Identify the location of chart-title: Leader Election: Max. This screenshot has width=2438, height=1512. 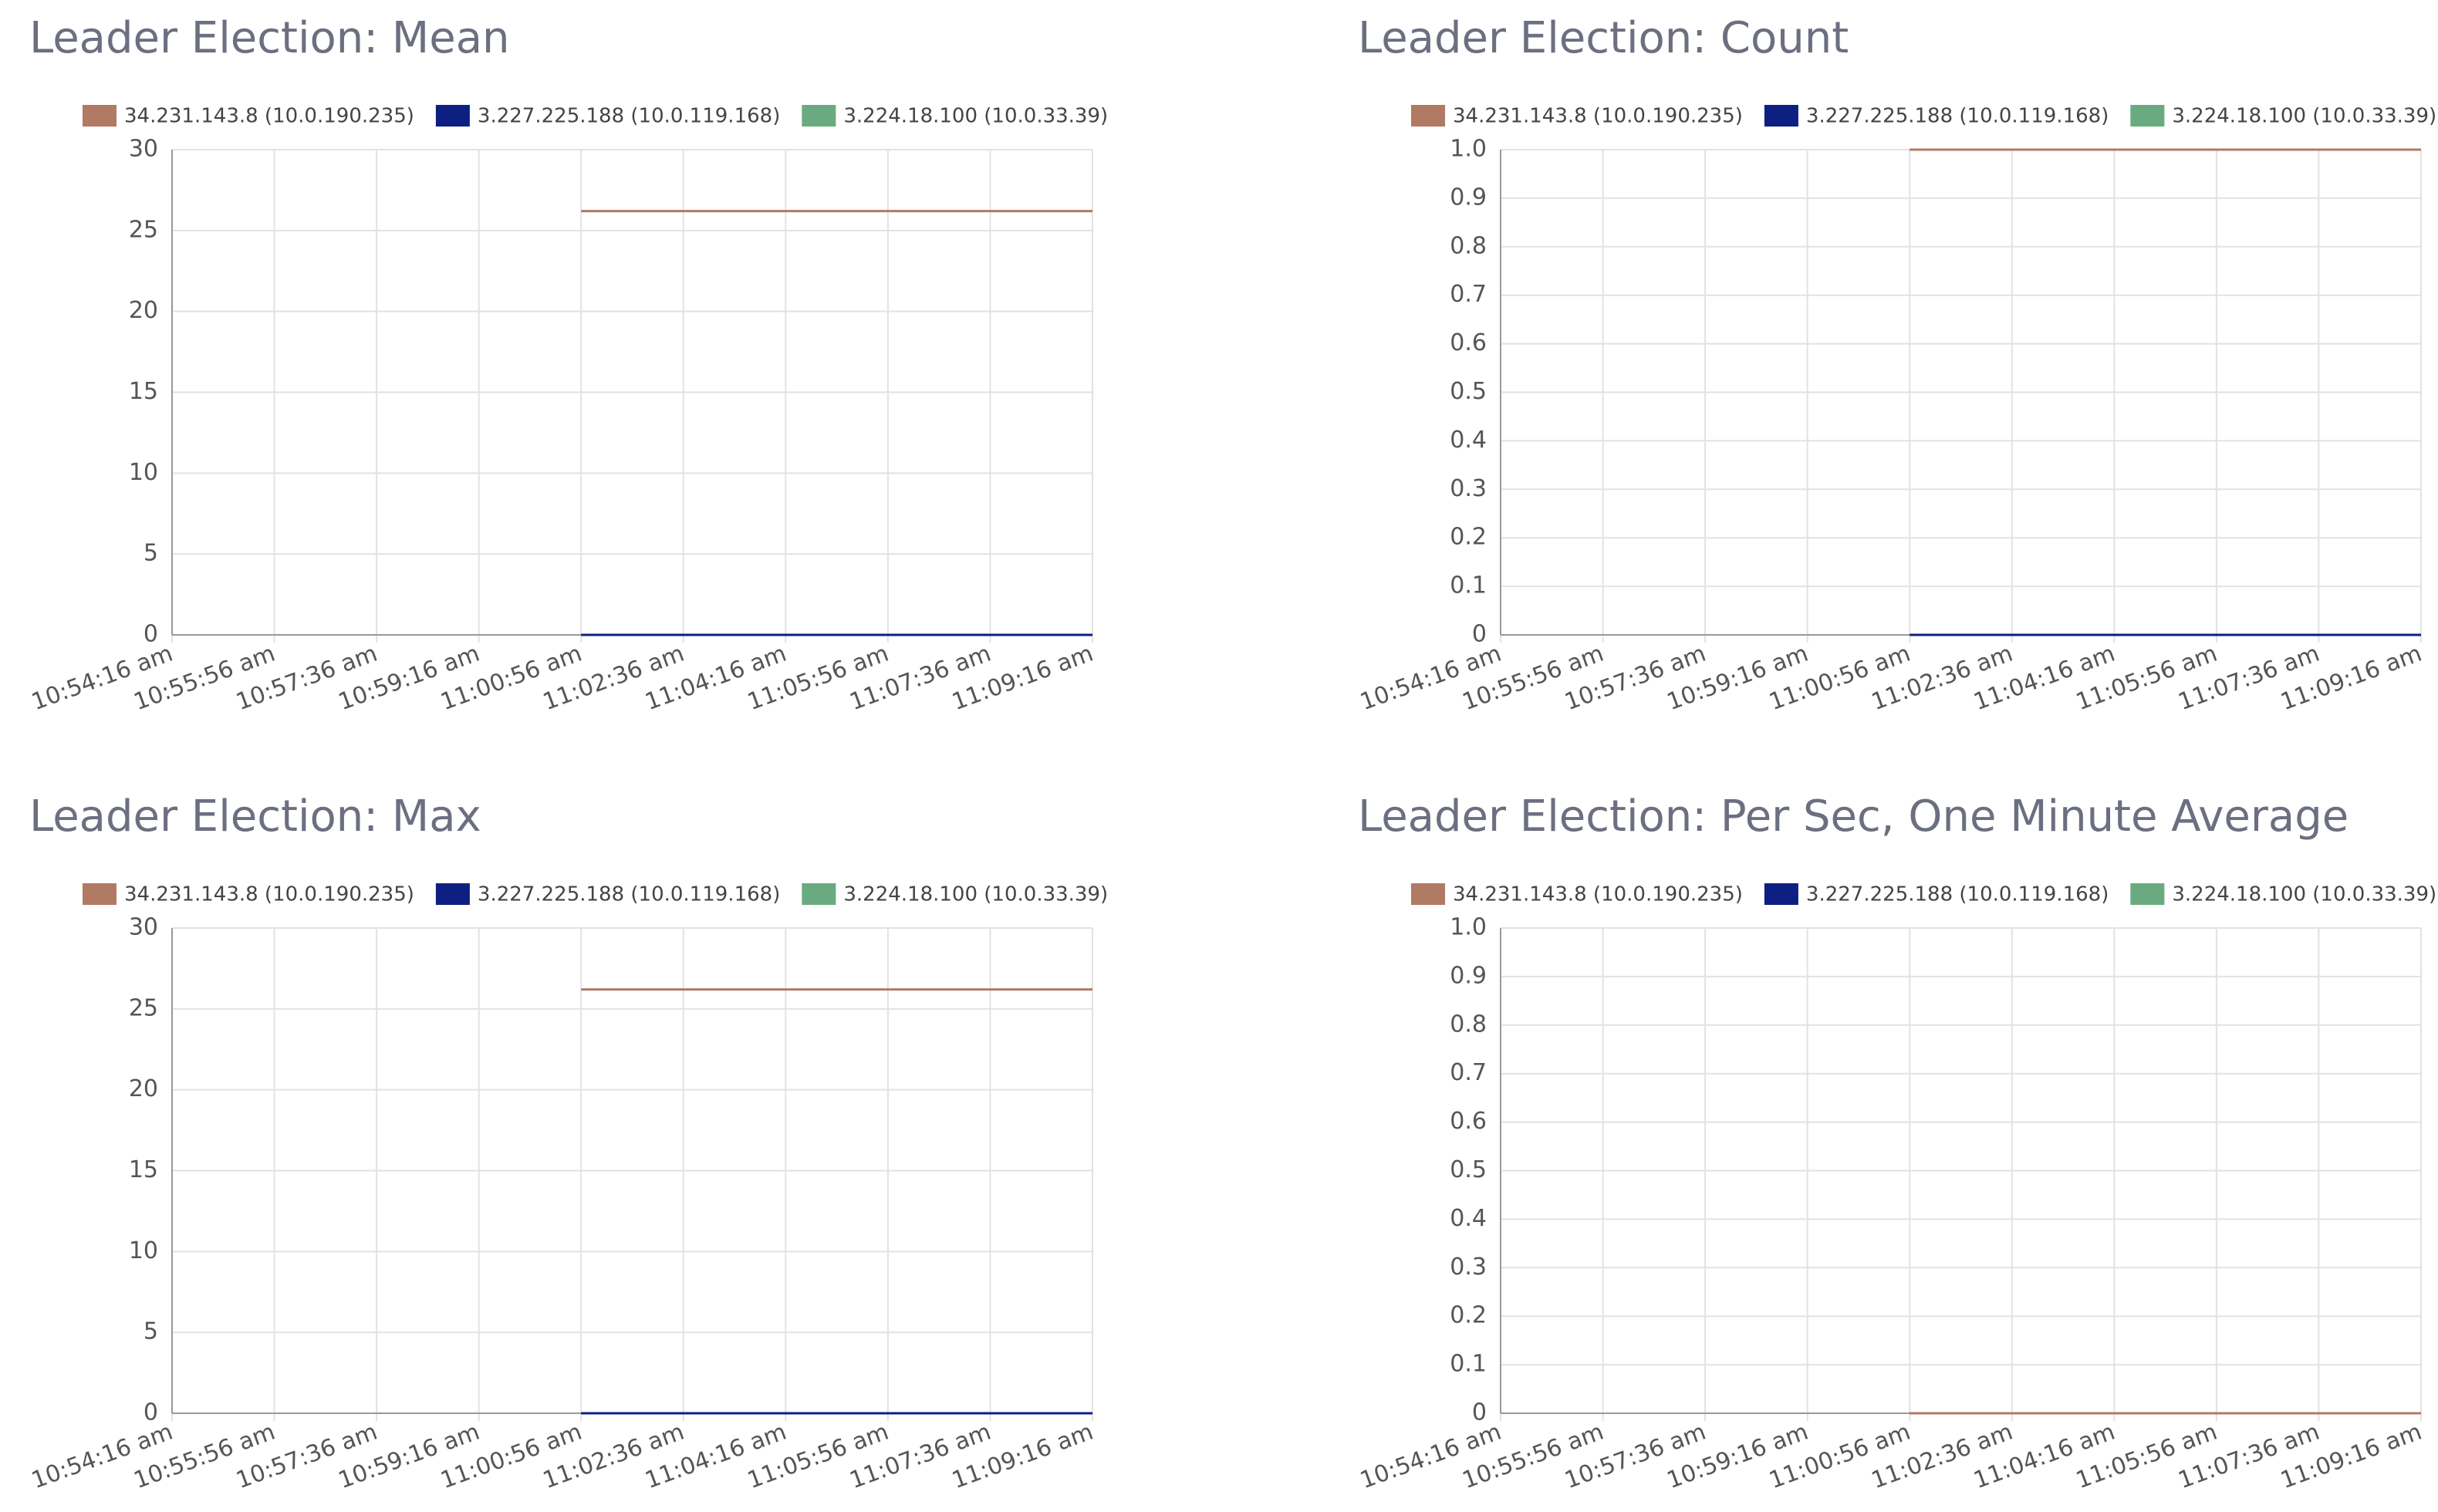
(255, 816).